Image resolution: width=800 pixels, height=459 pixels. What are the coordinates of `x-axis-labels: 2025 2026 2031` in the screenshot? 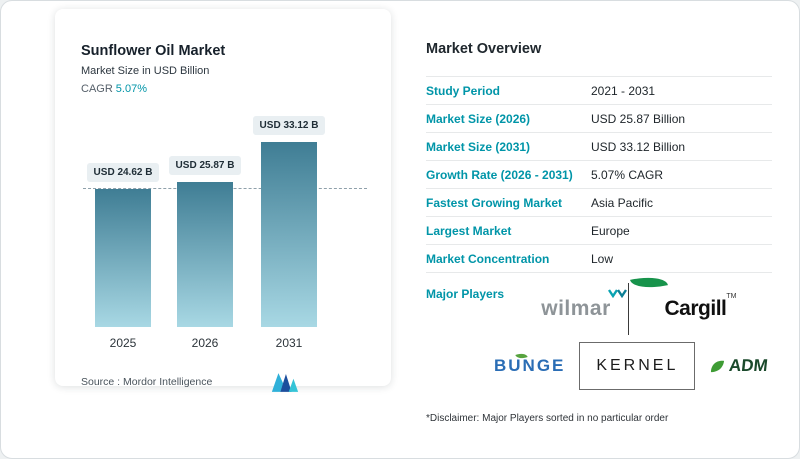 It's located at (225, 345).